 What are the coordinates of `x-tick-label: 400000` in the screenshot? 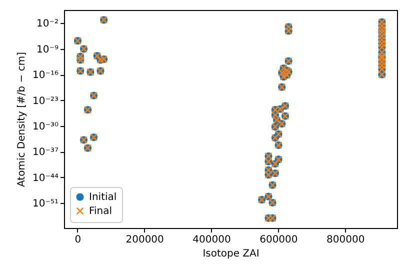 It's located at (211, 240).